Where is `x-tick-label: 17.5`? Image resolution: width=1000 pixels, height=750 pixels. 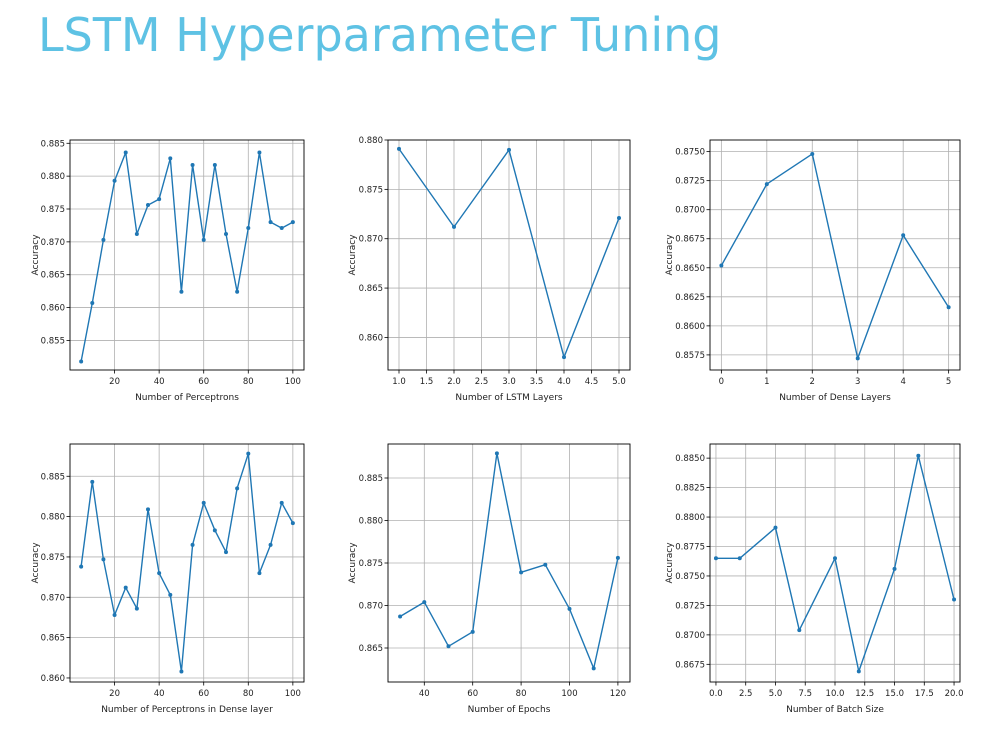
x-tick-label: 17.5 is located at coordinates (924, 694).